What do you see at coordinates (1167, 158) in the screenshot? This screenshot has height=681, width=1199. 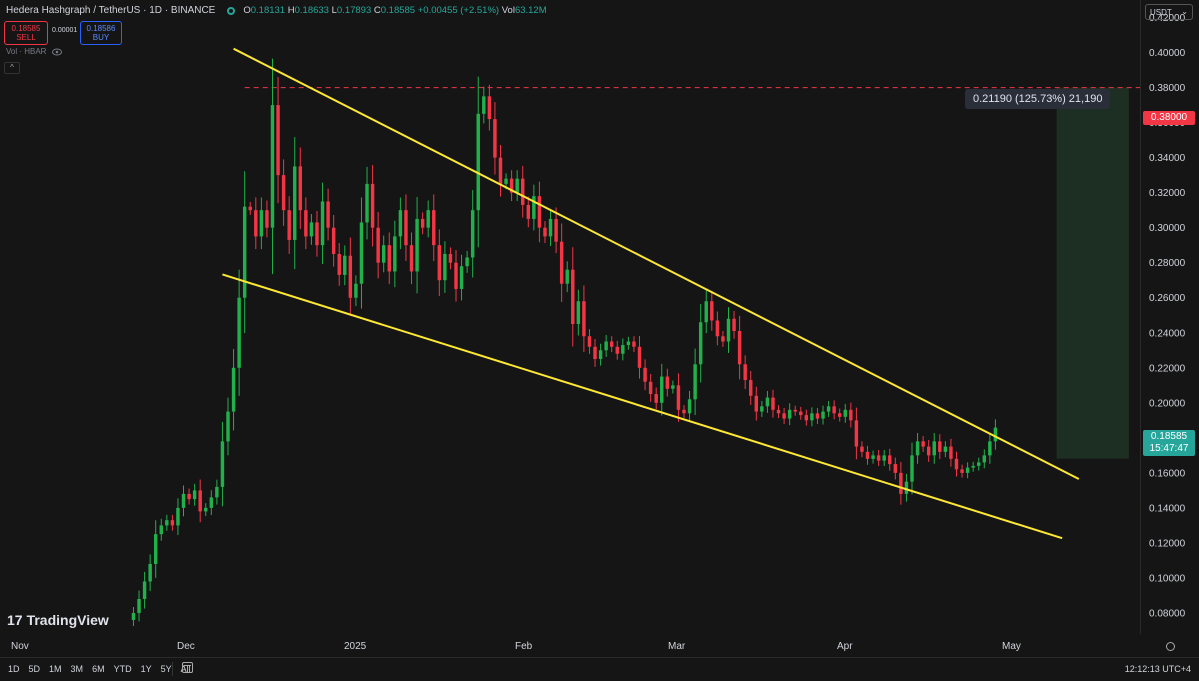 I see `price-axis-label: 0.34000` at bounding box center [1167, 158].